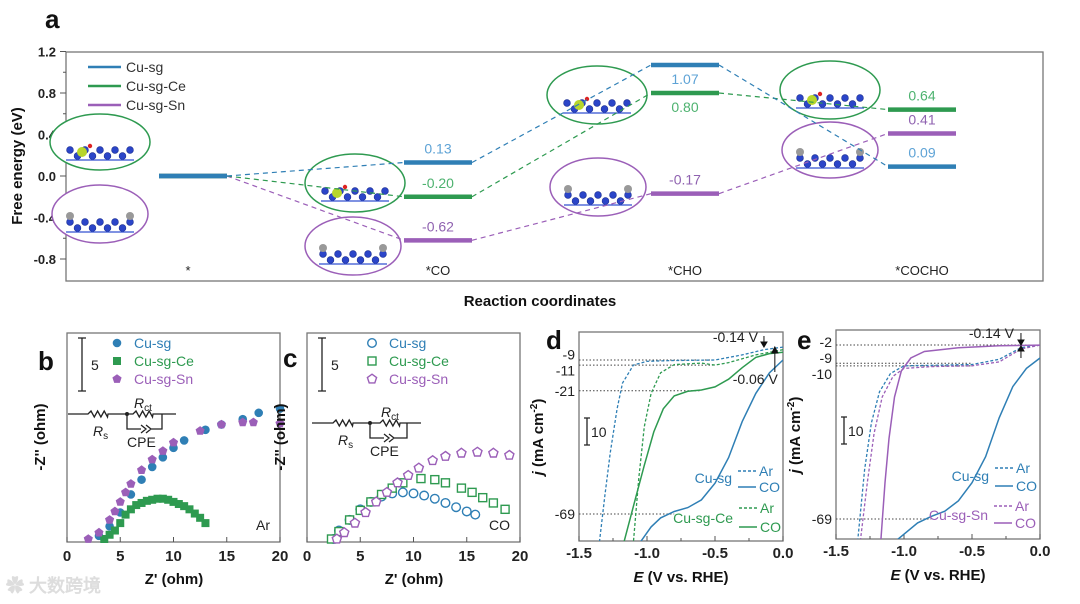 The height and width of the screenshot is (604, 1080). What do you see at coordinates (756, 379) in the screenshot?
I see `onset-annotation: -0.06 V` at bounding box center [756, 379].